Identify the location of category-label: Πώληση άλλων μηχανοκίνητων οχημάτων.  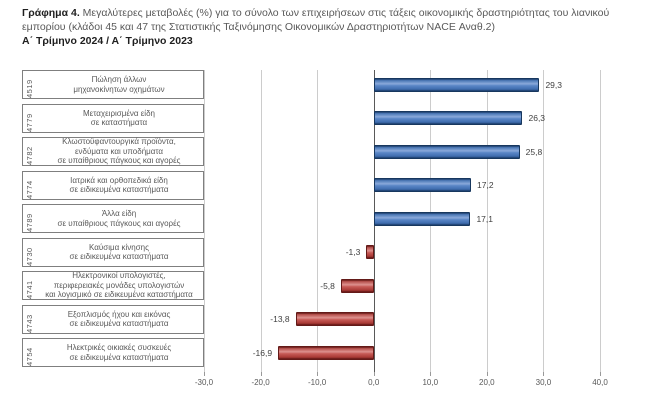
(119, 84).